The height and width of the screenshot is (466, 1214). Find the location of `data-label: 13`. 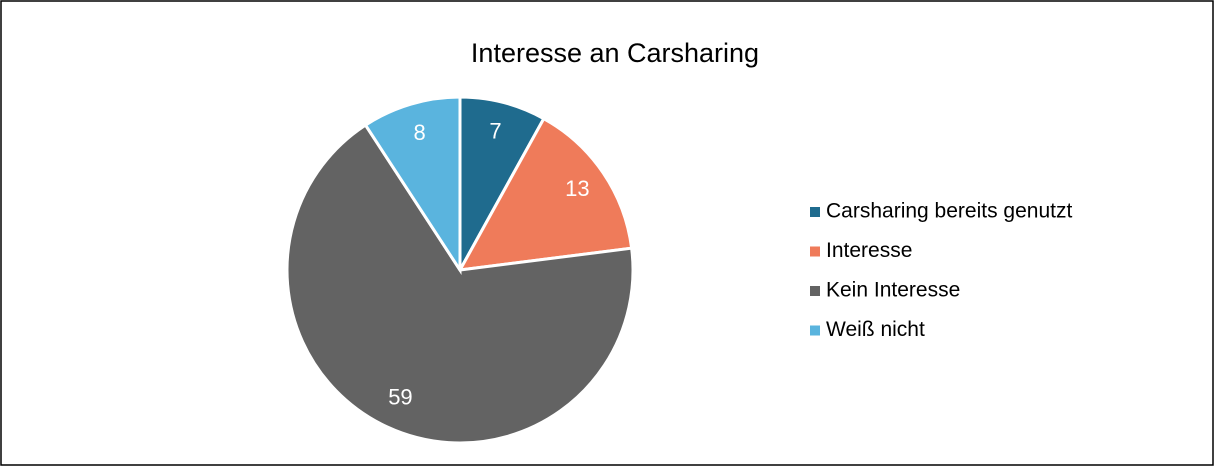

data-label: 13 is located at coordinates (577, 188).